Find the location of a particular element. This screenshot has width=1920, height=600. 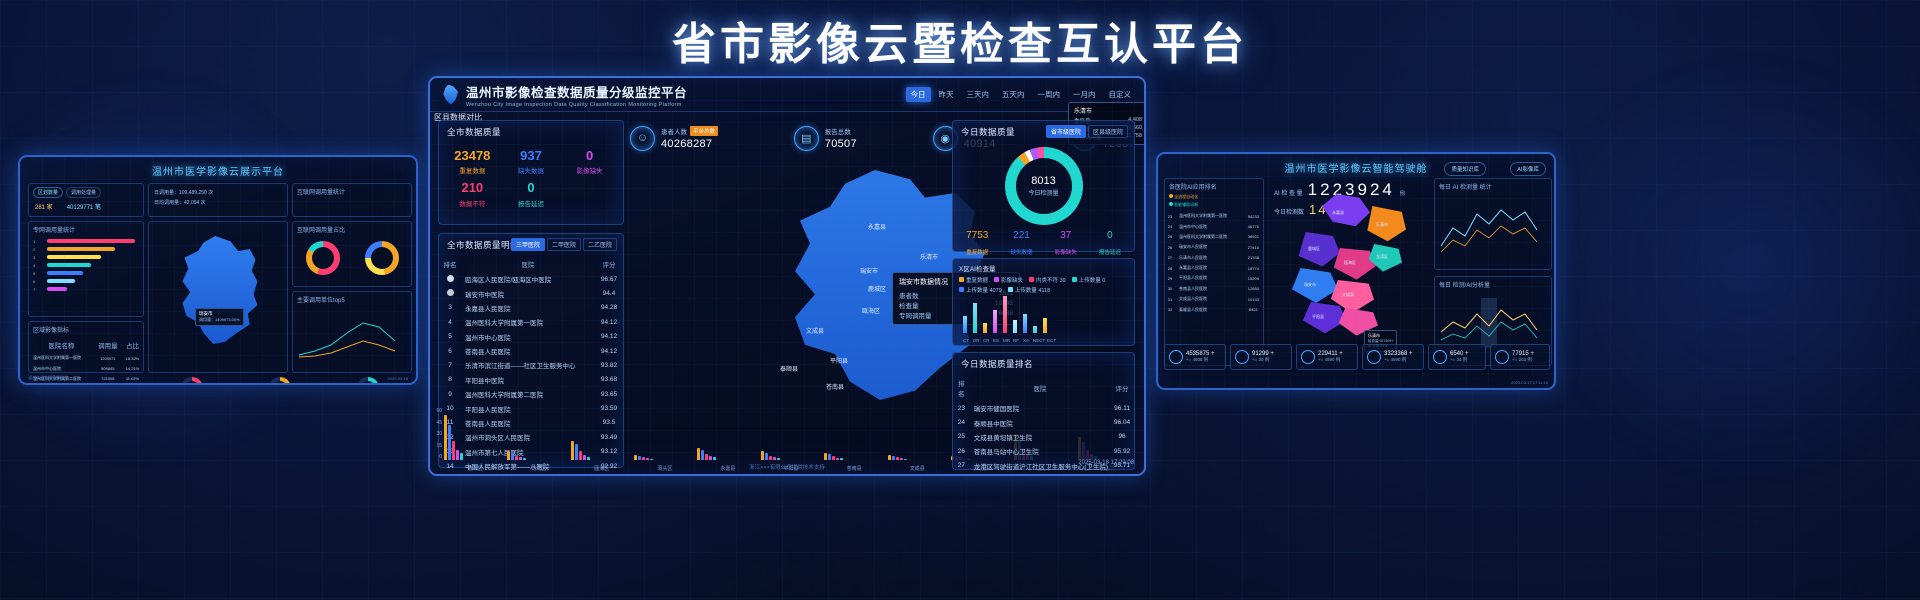

quality-item-3: 210 数据不符 is located at coordinates (472, 194).